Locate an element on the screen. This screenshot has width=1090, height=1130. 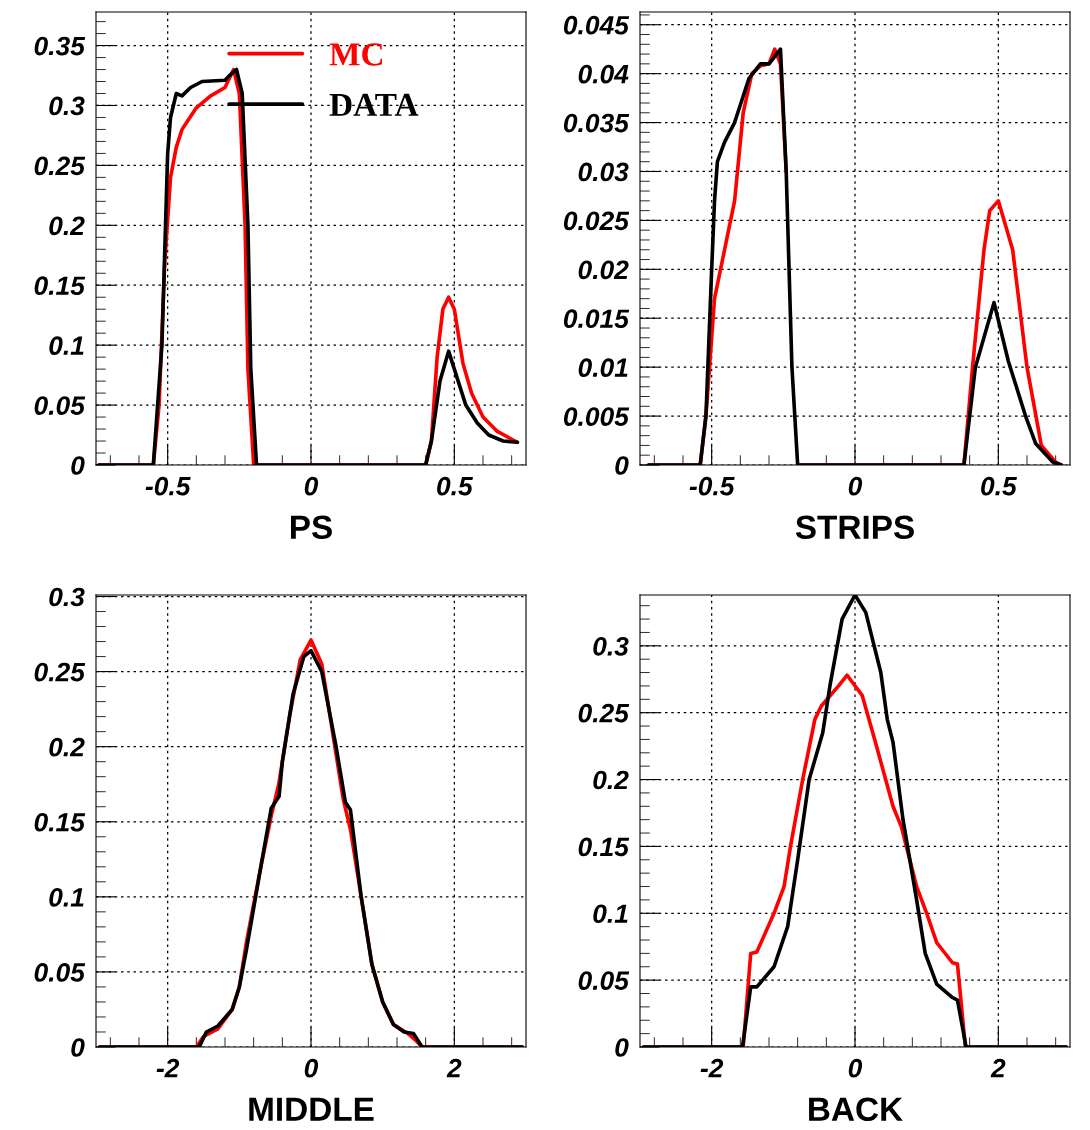
y-tick-label: 0.03 is located at coordinates (603, 172).